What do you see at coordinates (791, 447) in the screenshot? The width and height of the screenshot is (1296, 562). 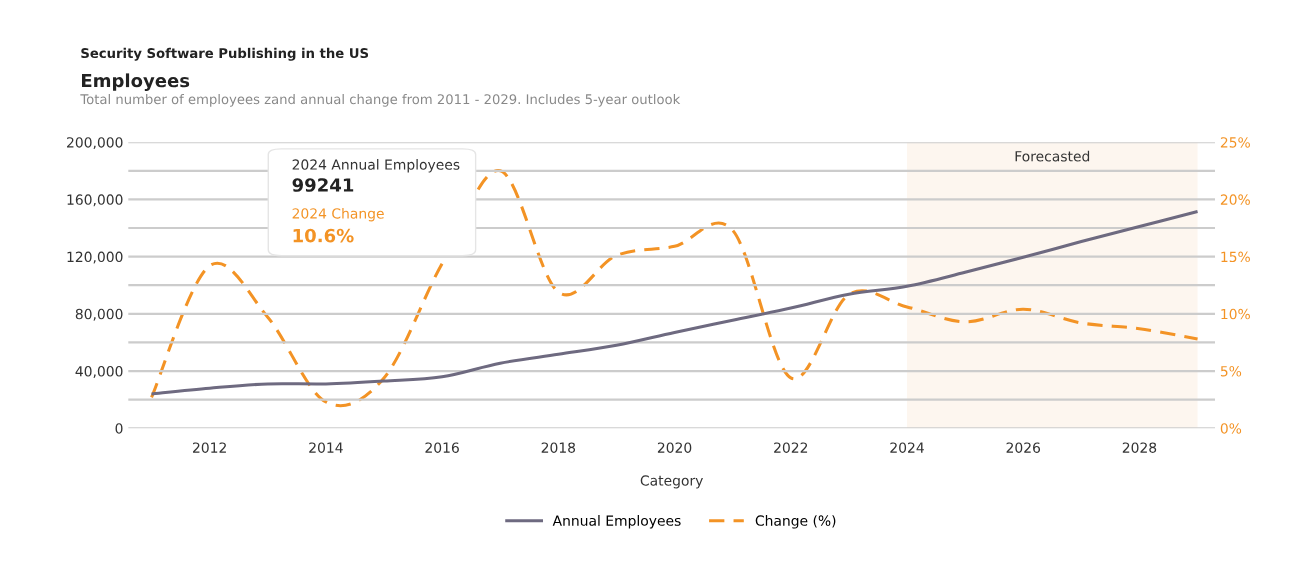 I see `x-tick-label: 2022` at bounding box center [791, 447].